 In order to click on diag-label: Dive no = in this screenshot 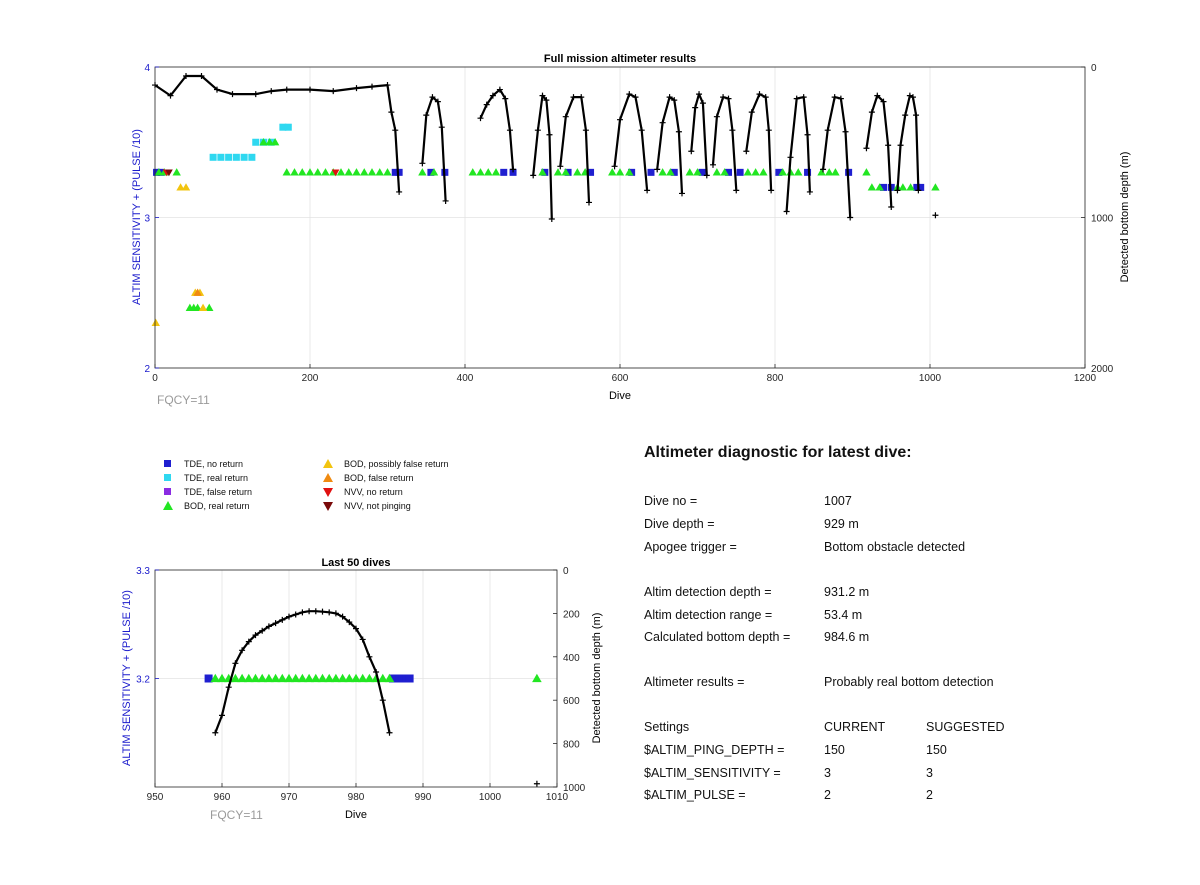, I will do `click(671, 501)`.